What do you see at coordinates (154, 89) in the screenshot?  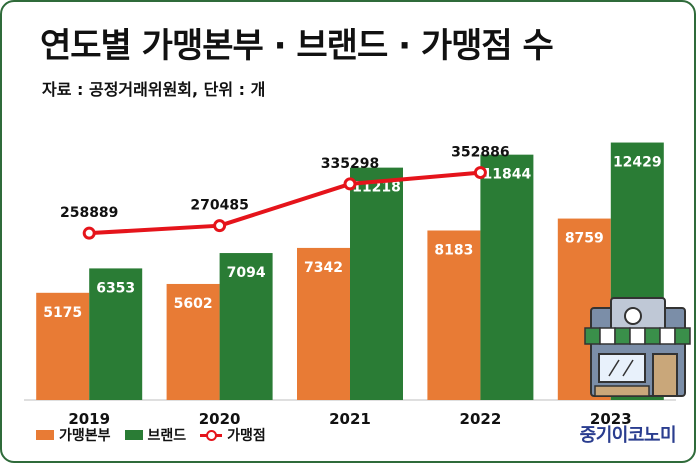 I see `source-note: 자료 : 공정거래위원회, 단위 : 개` at bounding box center [154, 89].